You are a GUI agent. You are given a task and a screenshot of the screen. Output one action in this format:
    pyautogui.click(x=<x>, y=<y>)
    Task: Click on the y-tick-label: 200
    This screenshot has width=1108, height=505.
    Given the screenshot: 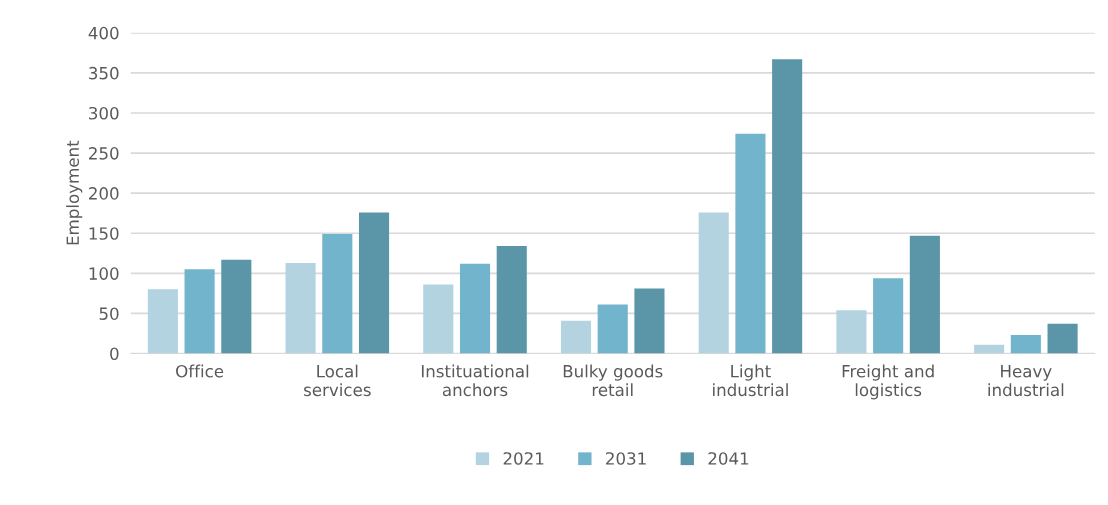 What is the action you would take?
    pyautogui.click(x=104, y=193)
    